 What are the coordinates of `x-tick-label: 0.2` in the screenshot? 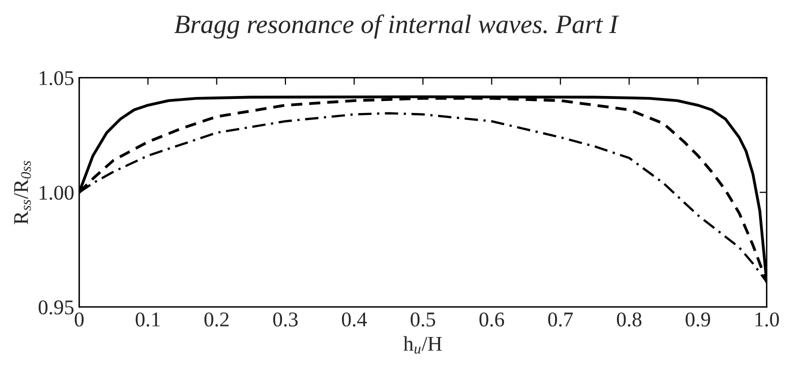 It's located at (216, 319).